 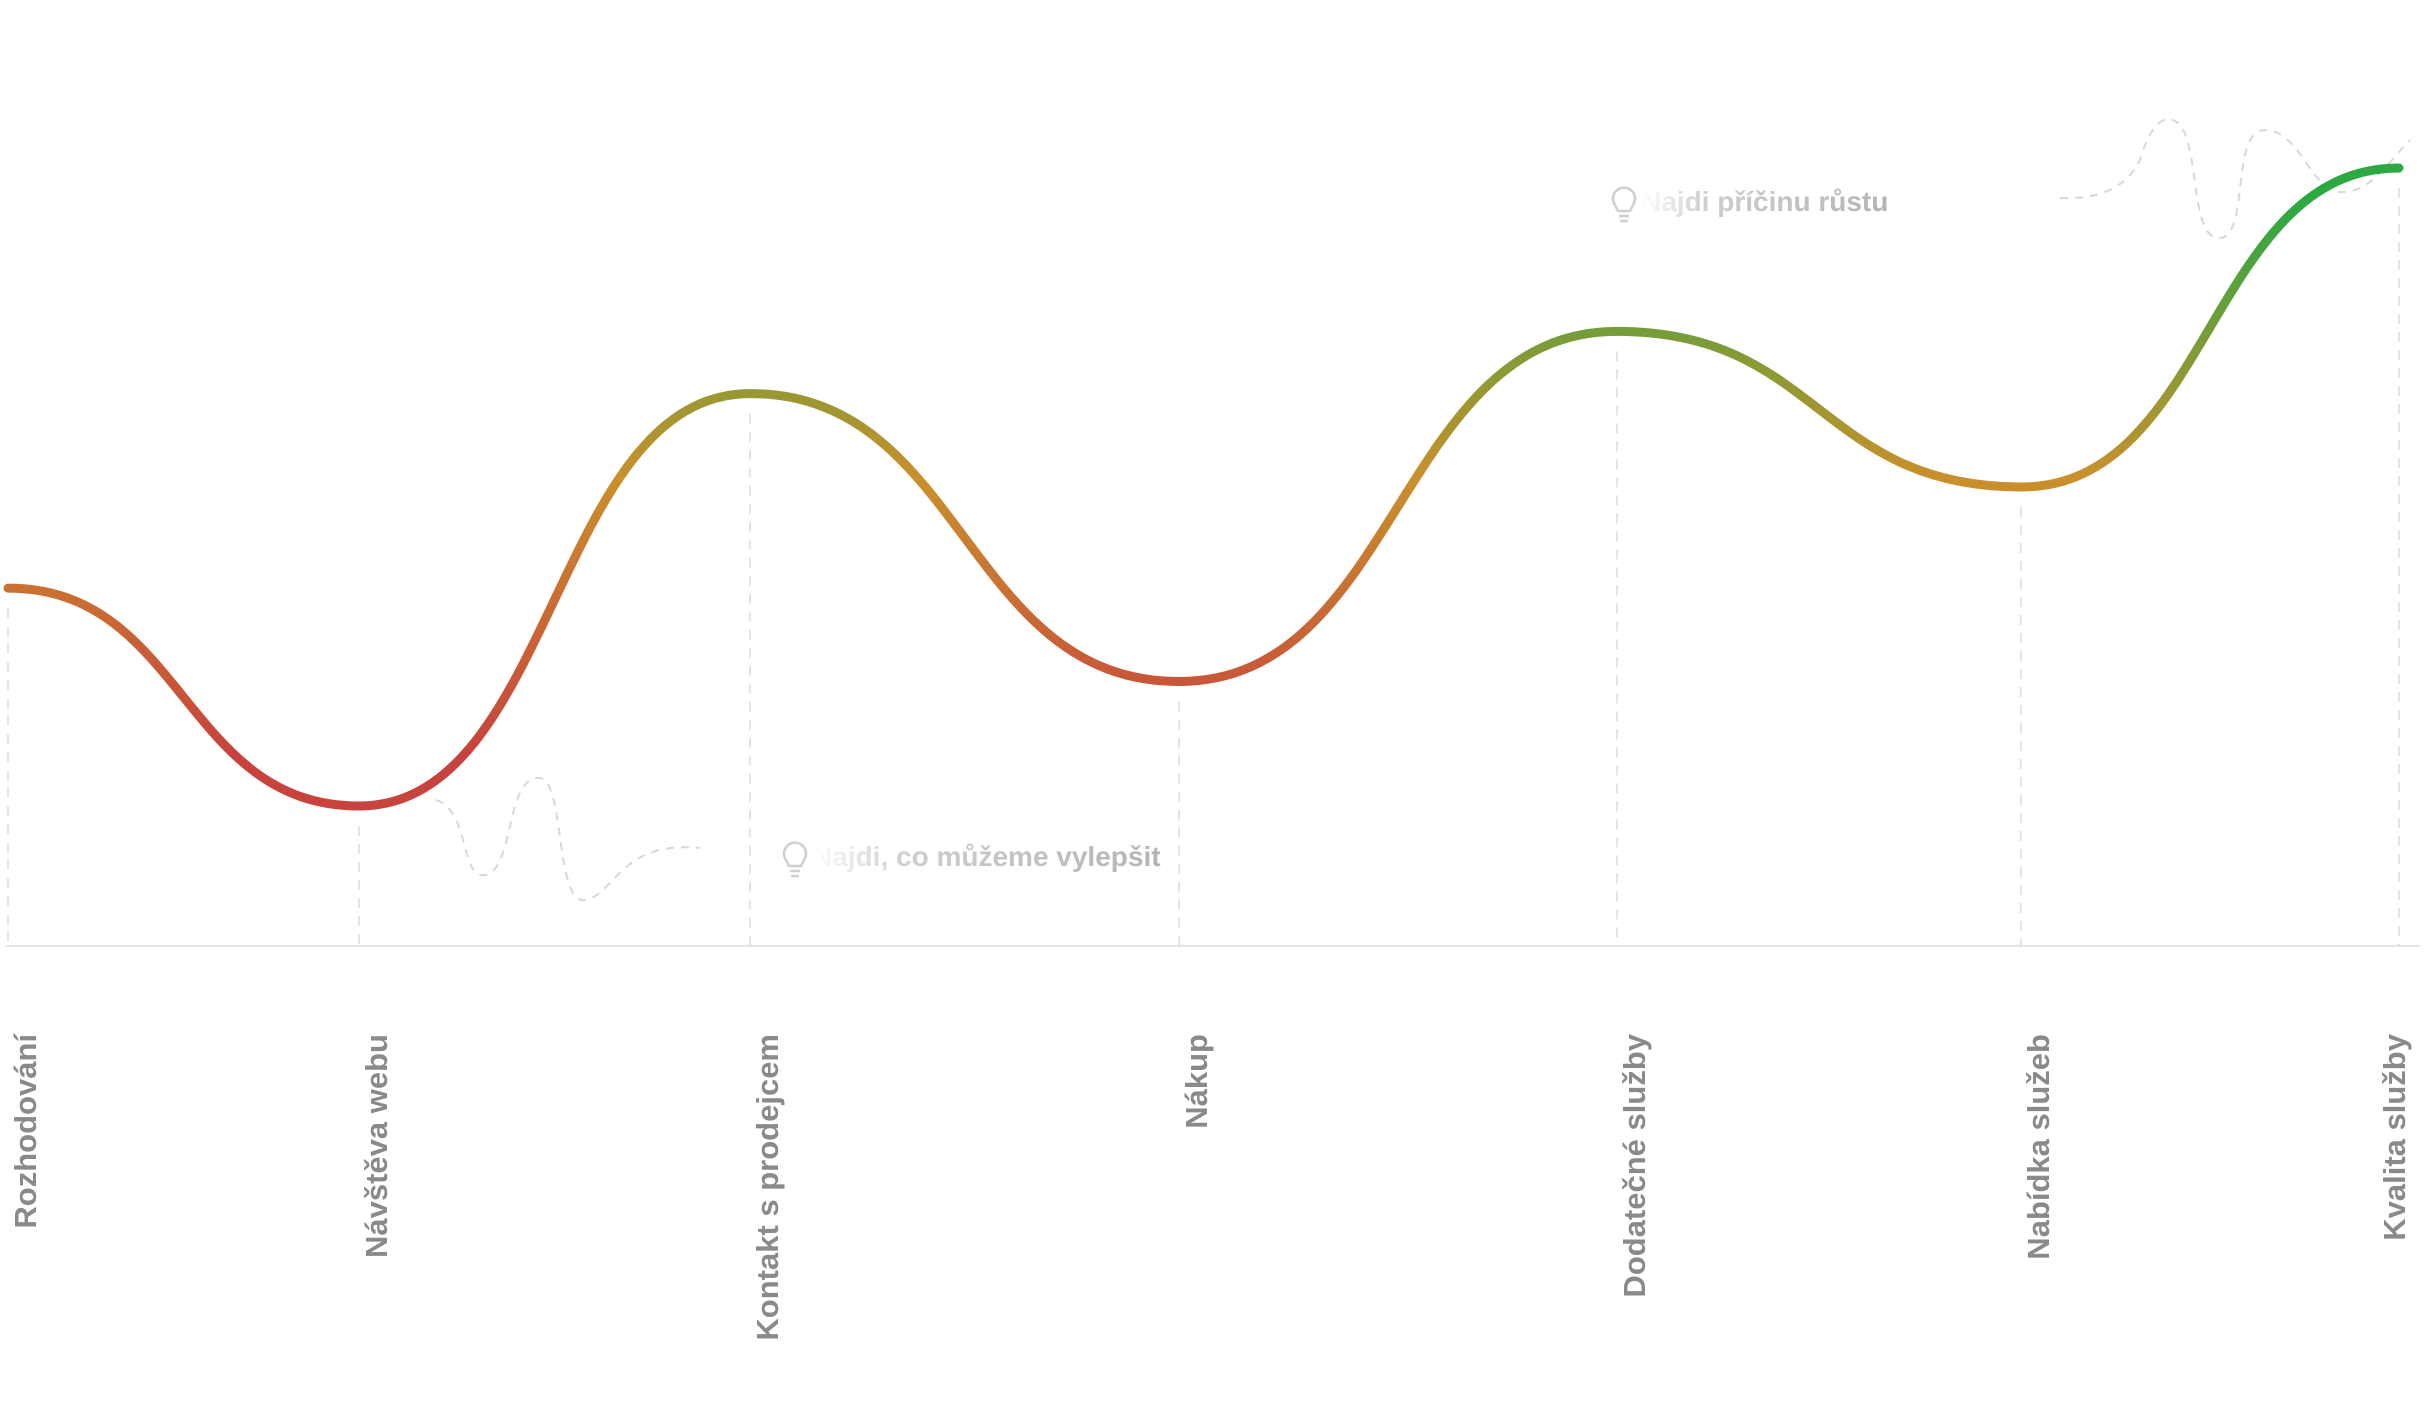 What do you see at coordinates (376, 1146) in the screenshot?
I see `x-tick-label: Návštěva webu` at bounding box center [376, 1146].